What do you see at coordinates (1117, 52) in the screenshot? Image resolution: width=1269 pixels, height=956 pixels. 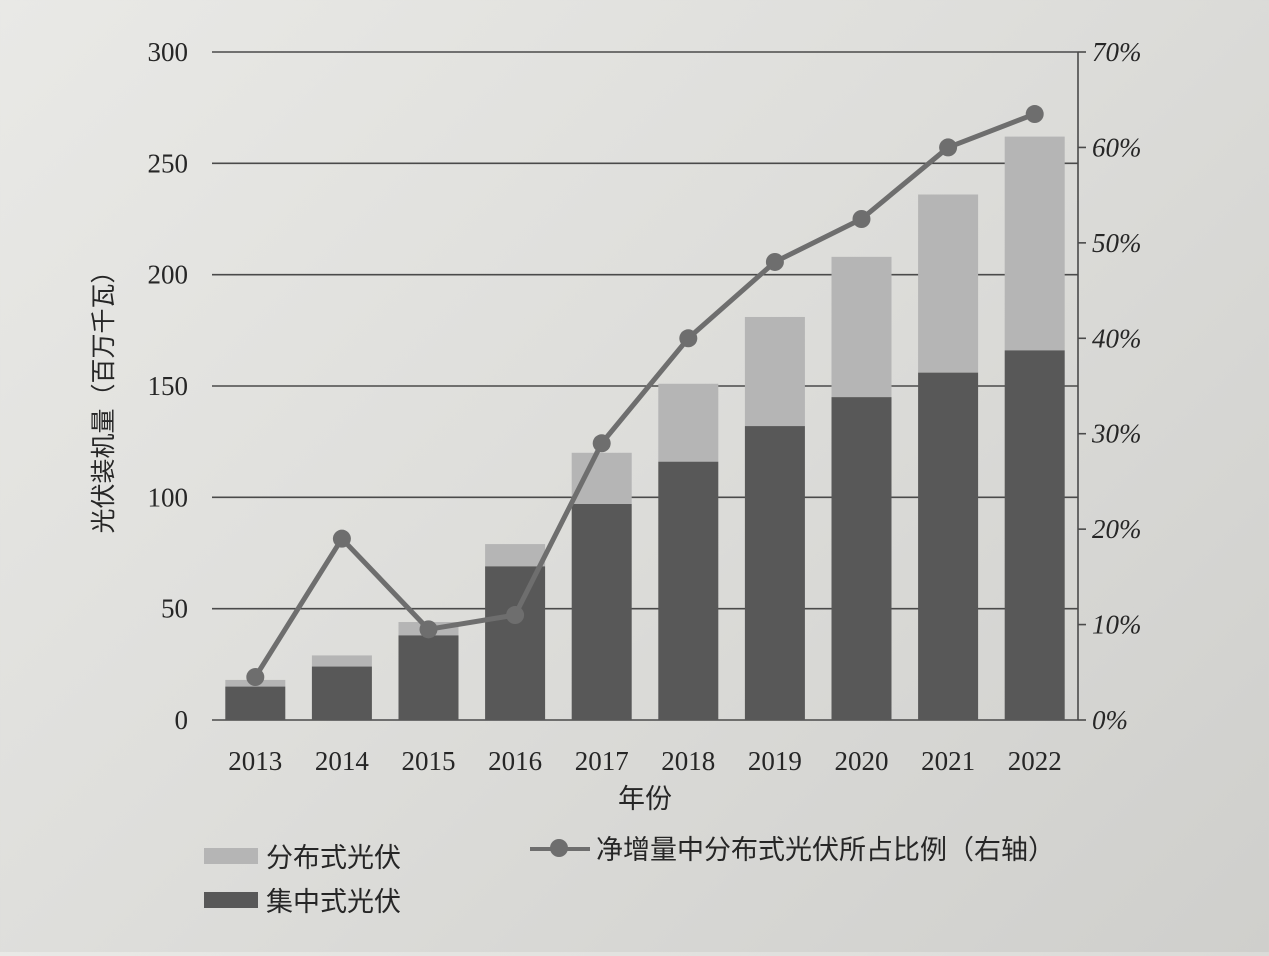 I see `y2-tick-label: 70%` at bounding box center [1117, 52].